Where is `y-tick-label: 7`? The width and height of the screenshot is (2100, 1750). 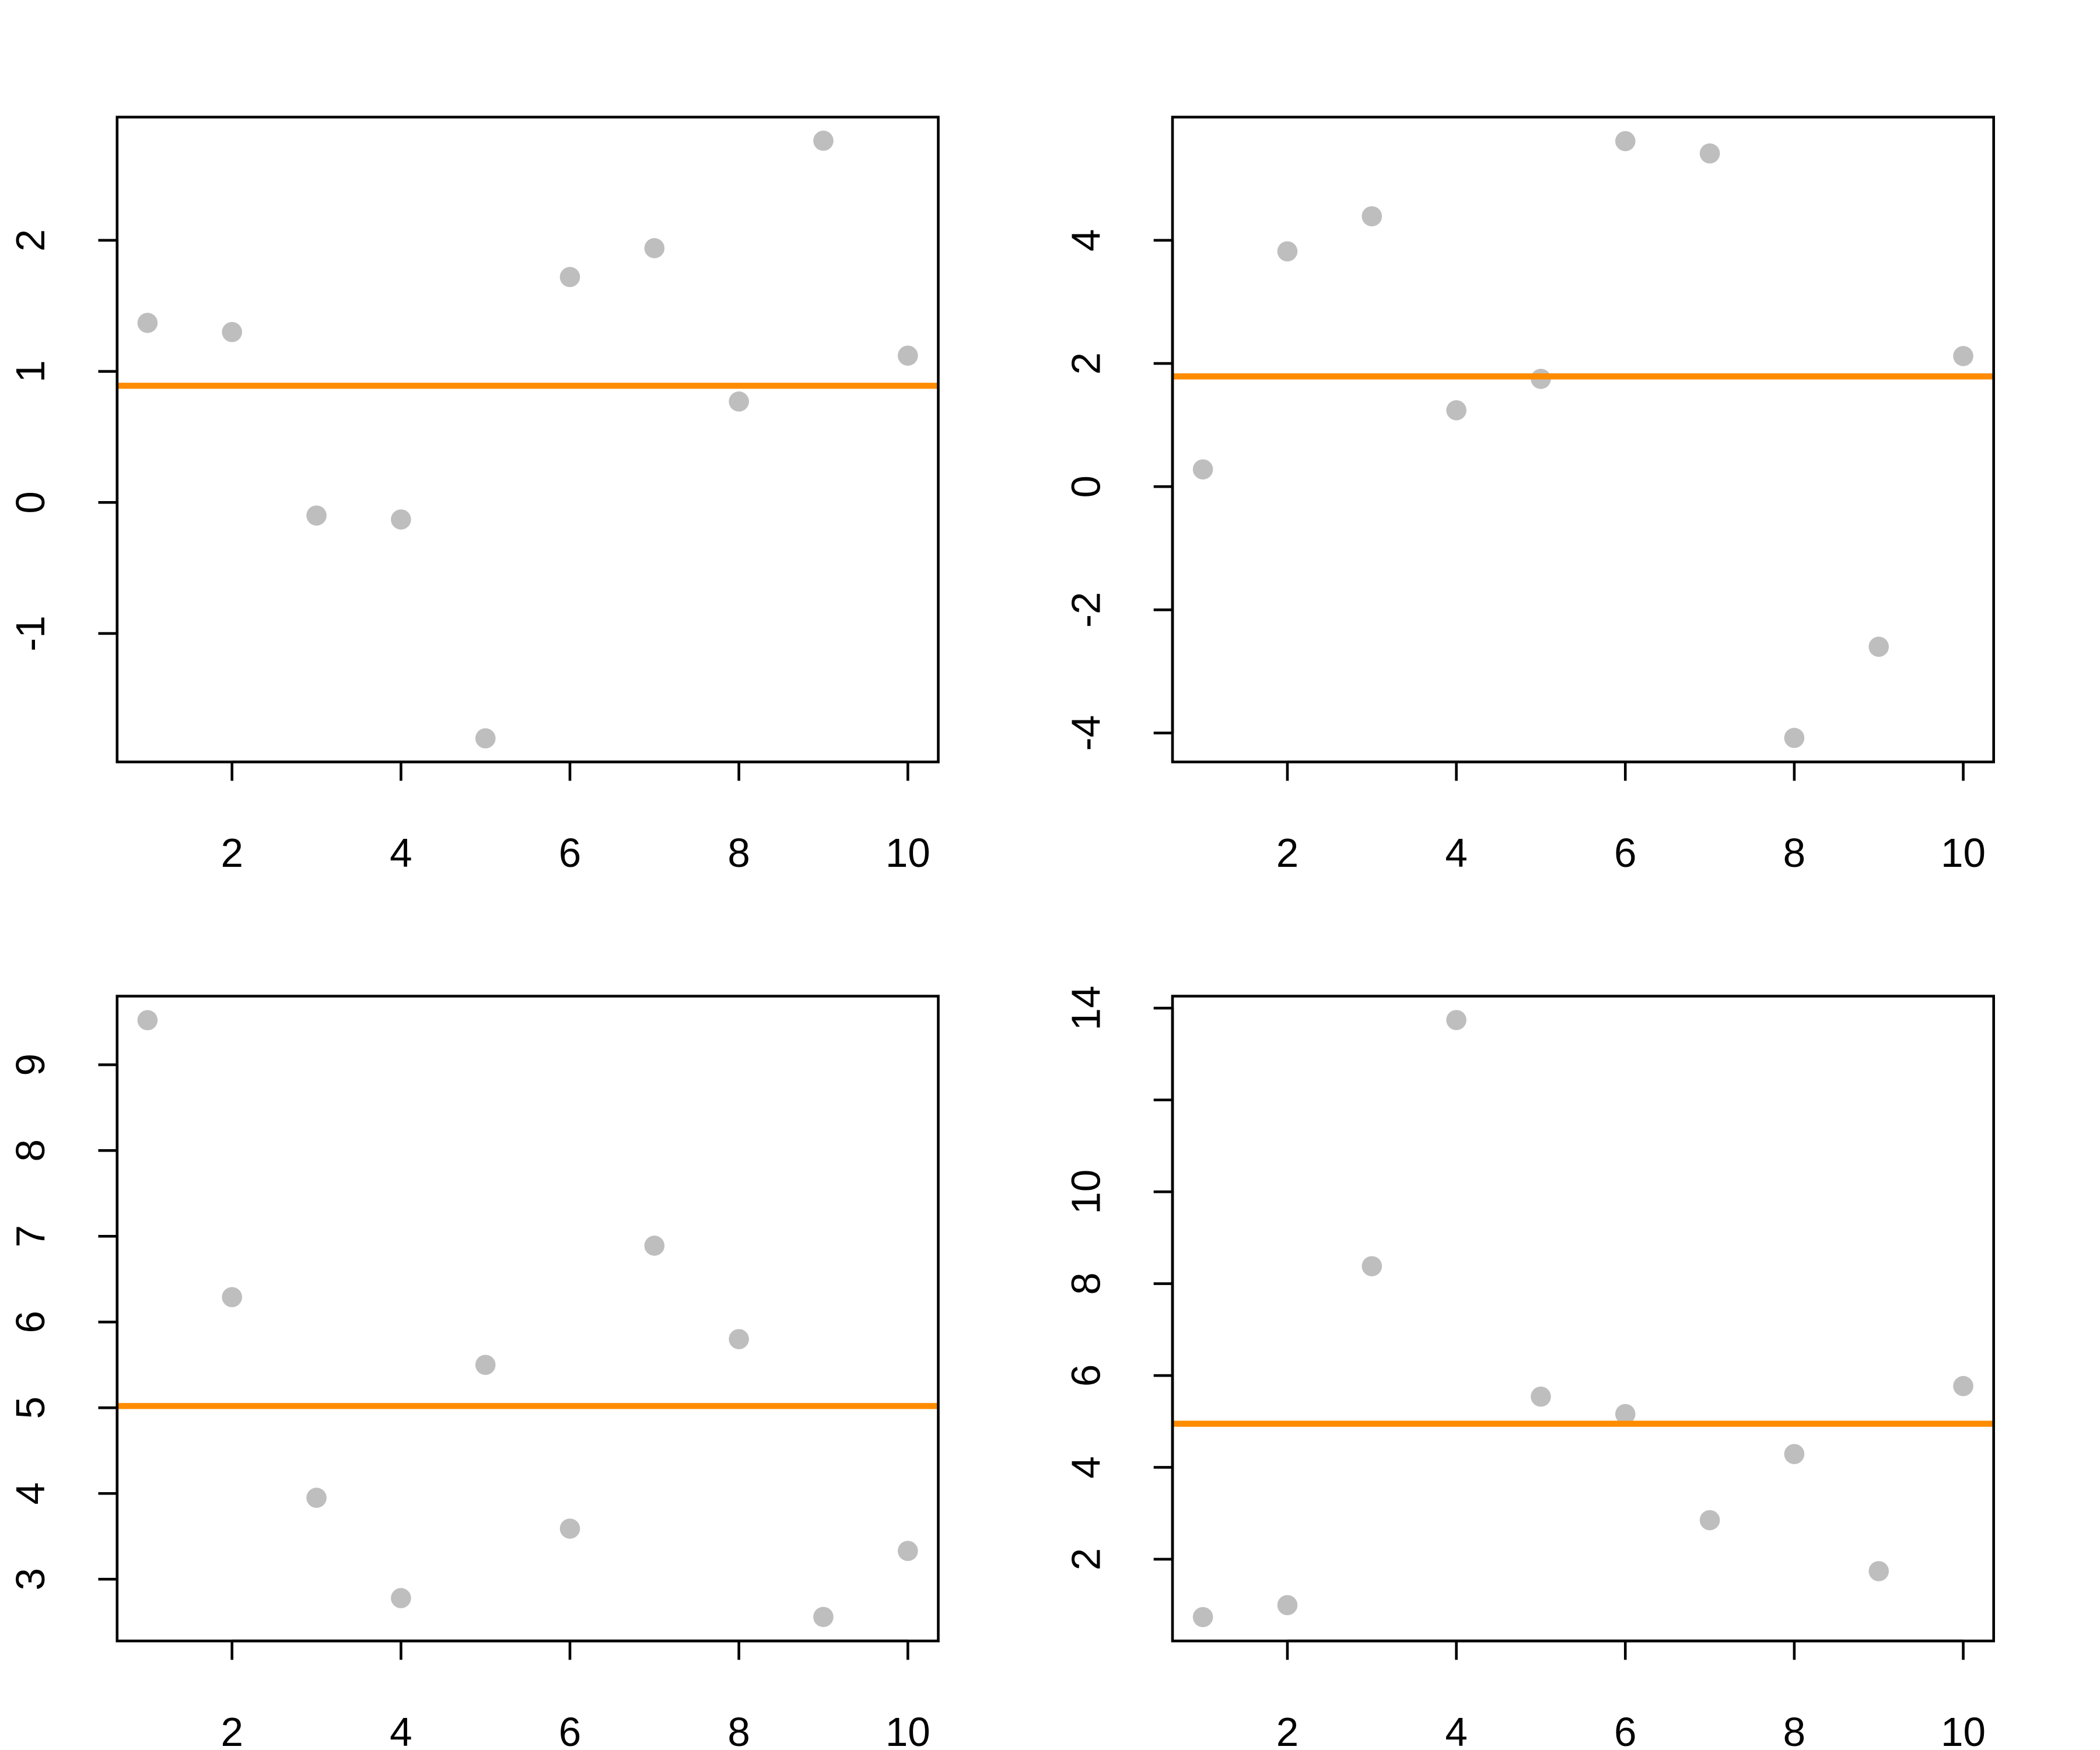 y-tick-label: 7 is located at coordinates (30, 1237).